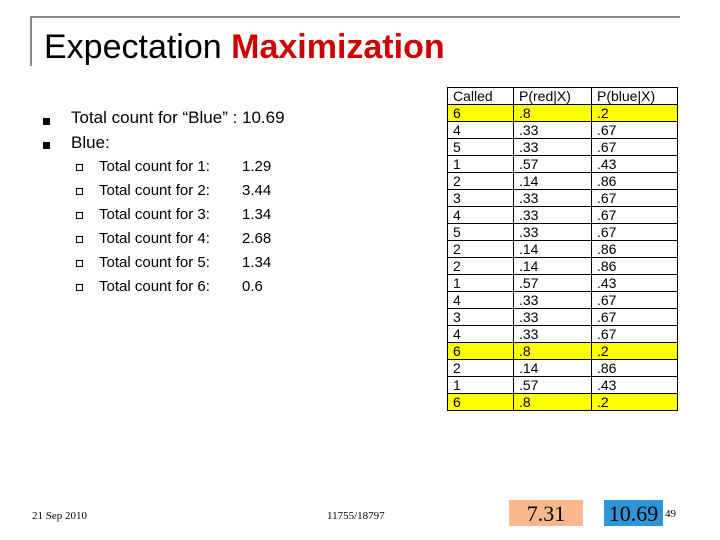 The image size is (720, 540). What do you see at coordinates (257, 190) in the screenshot?
I see `sub-item-value: 3.44` at bounding box center [257, 190].